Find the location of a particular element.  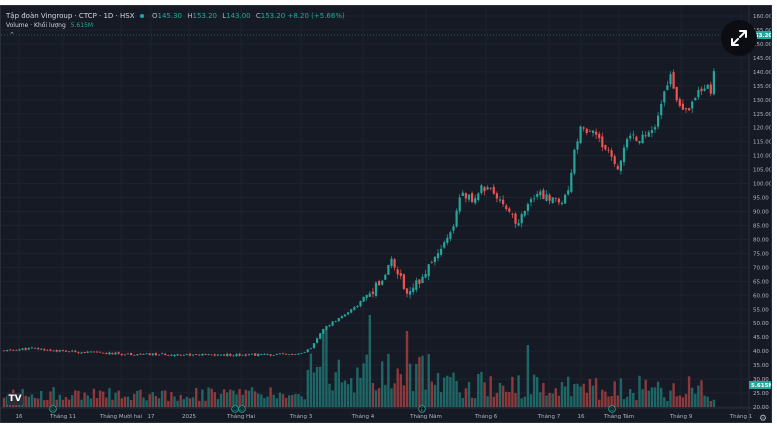

price-tick-label: 40.00 is located at coordinates (761, 352).